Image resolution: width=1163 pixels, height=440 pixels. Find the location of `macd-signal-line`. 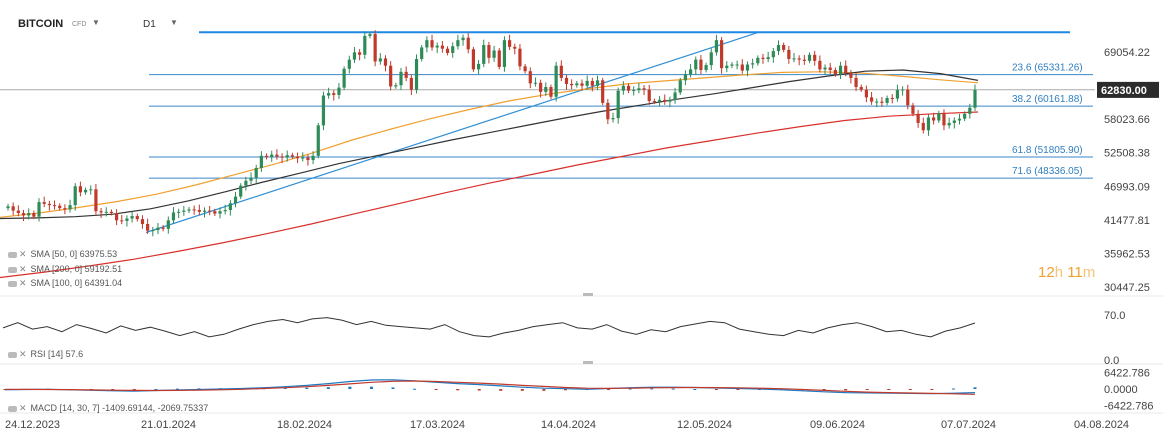

macd-signal-line is located at coordinates (490, 387).